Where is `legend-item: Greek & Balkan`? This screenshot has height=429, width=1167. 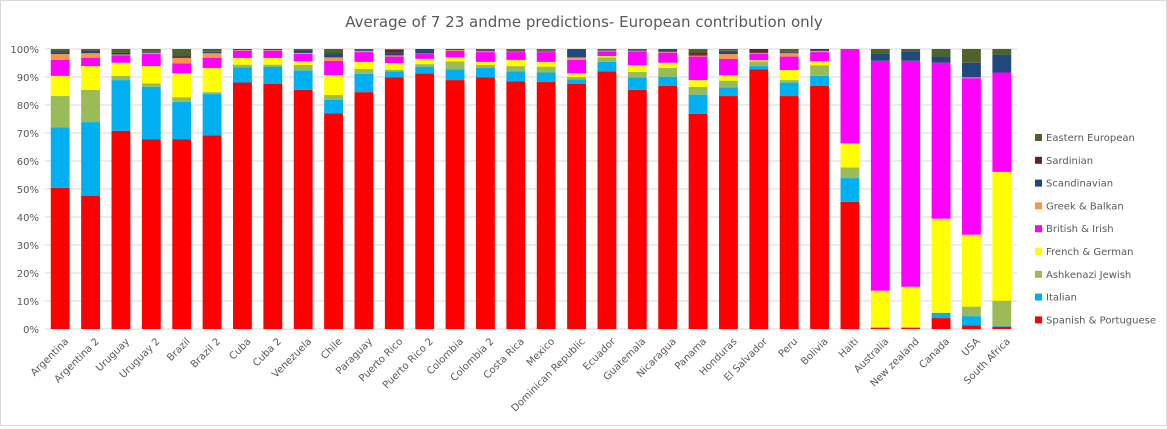
legend-item: Greek & Balkan is located at coordinates (1079, 206).